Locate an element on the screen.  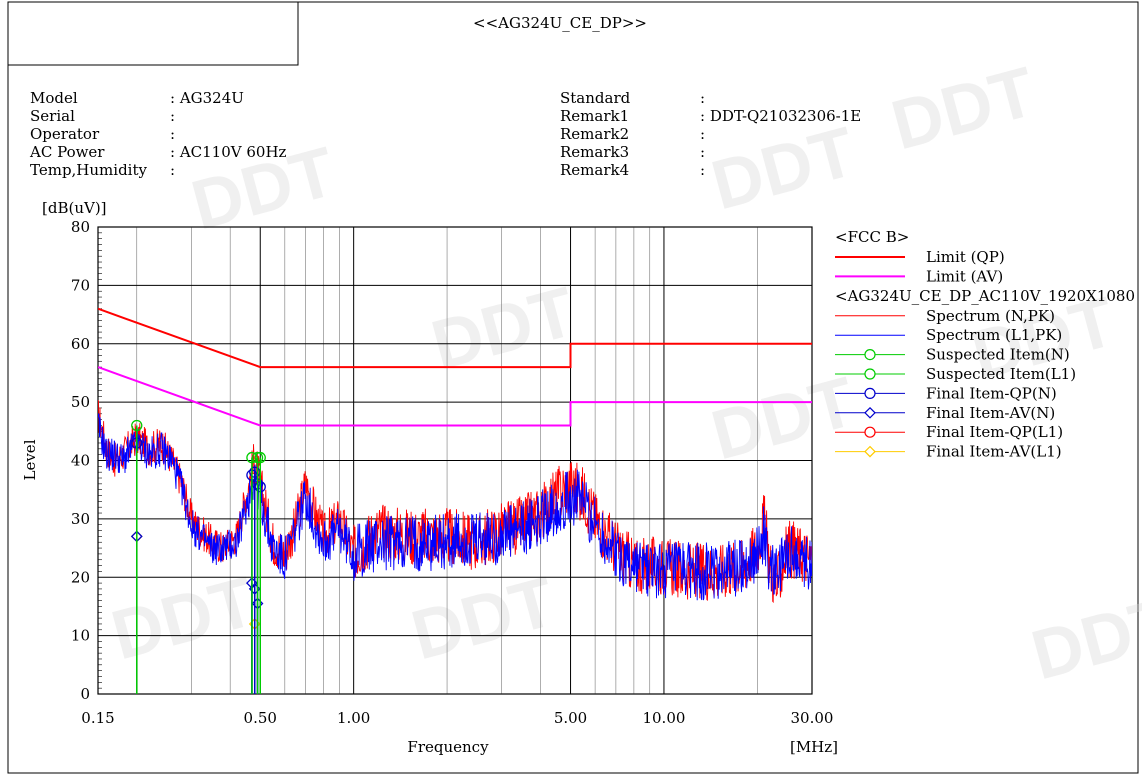
legend-entry-label: Final Item-AV(N) is located at coordinates (990, 413).